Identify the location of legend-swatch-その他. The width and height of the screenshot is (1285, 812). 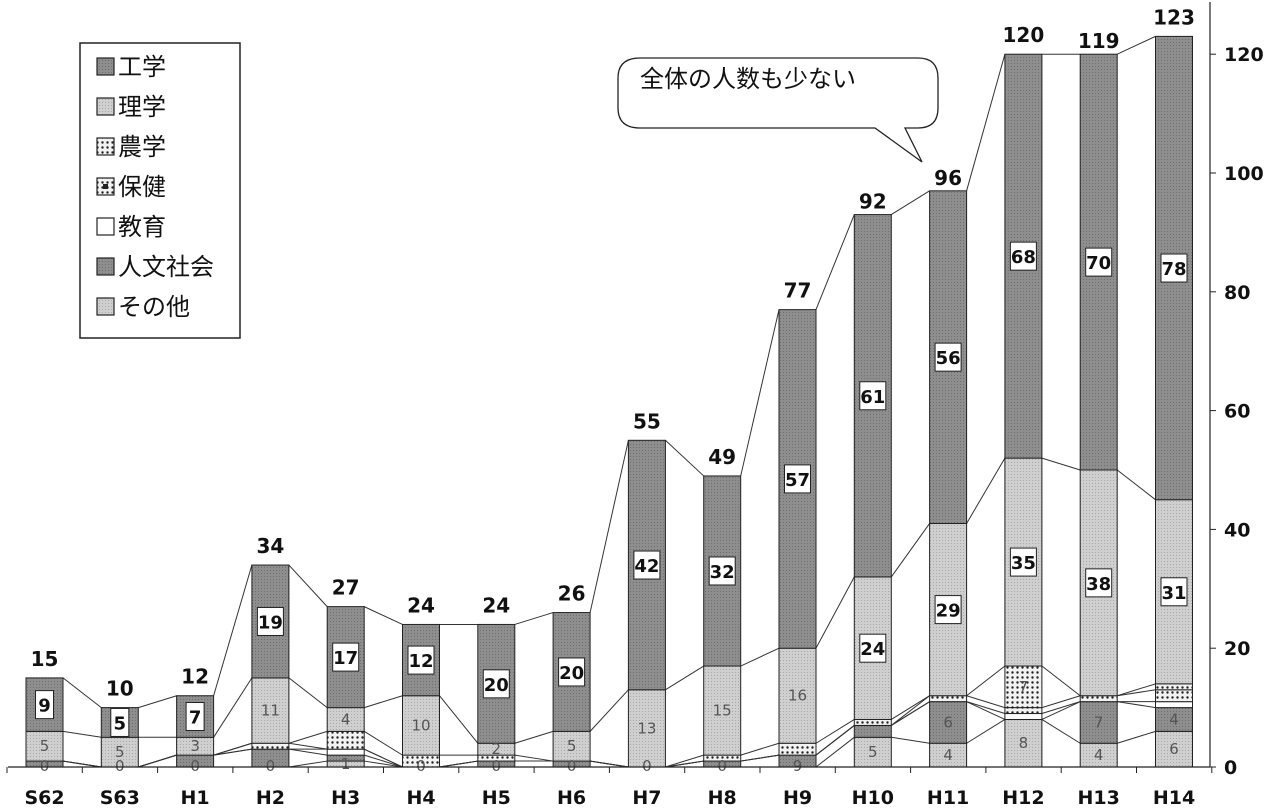
(105, 306).